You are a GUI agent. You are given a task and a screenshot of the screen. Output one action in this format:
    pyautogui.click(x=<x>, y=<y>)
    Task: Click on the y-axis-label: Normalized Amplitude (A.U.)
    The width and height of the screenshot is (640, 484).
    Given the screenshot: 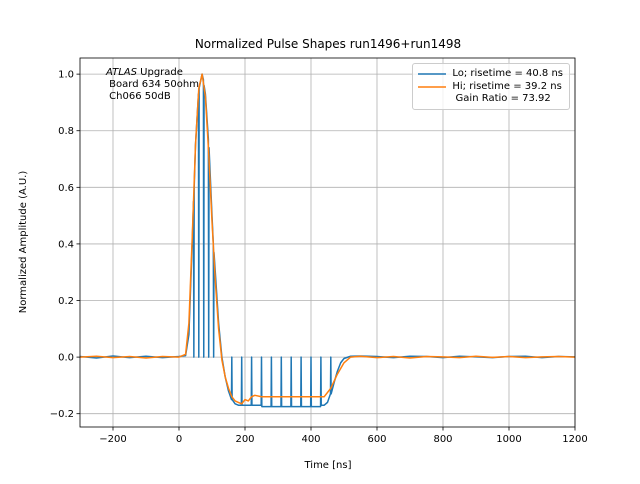 What is the action you would take?
    pyautogui.click(x=23, y=242)
    